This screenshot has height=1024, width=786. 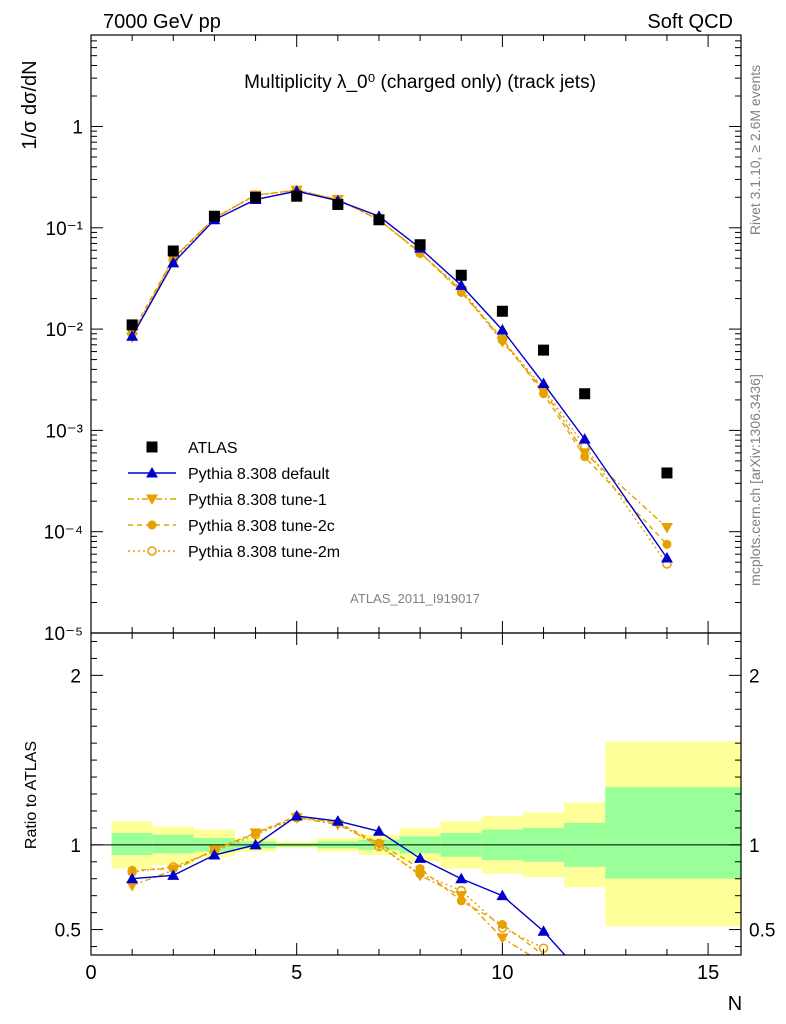 What do you see at coordinates (415, 598) in the screenshot?
I see `analysis-id: ATLAS_2011_I919017` at bounding box center [415, 598].